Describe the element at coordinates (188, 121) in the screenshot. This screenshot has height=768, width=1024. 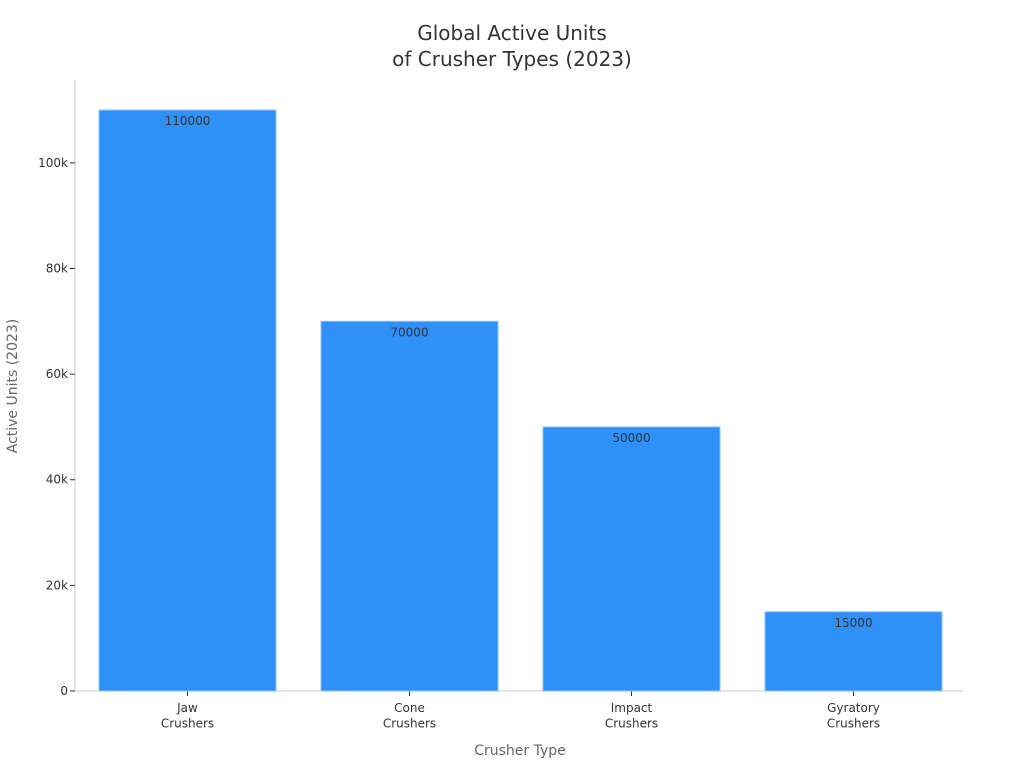
I see `data-label: 110000` at that location.